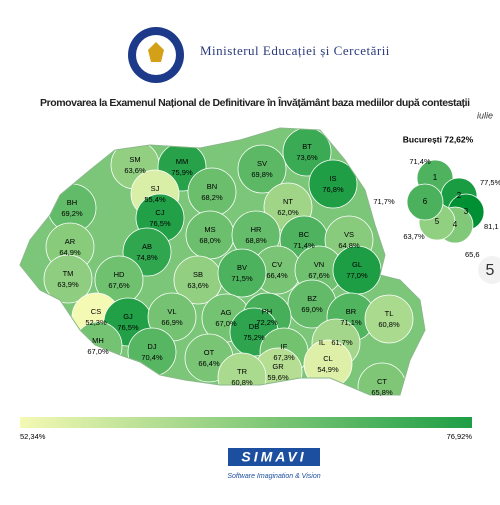 The image size is (500, 505). Describe the element at coordinates (256, 229) in the screenshot. I see `county-code: HR` at that location.